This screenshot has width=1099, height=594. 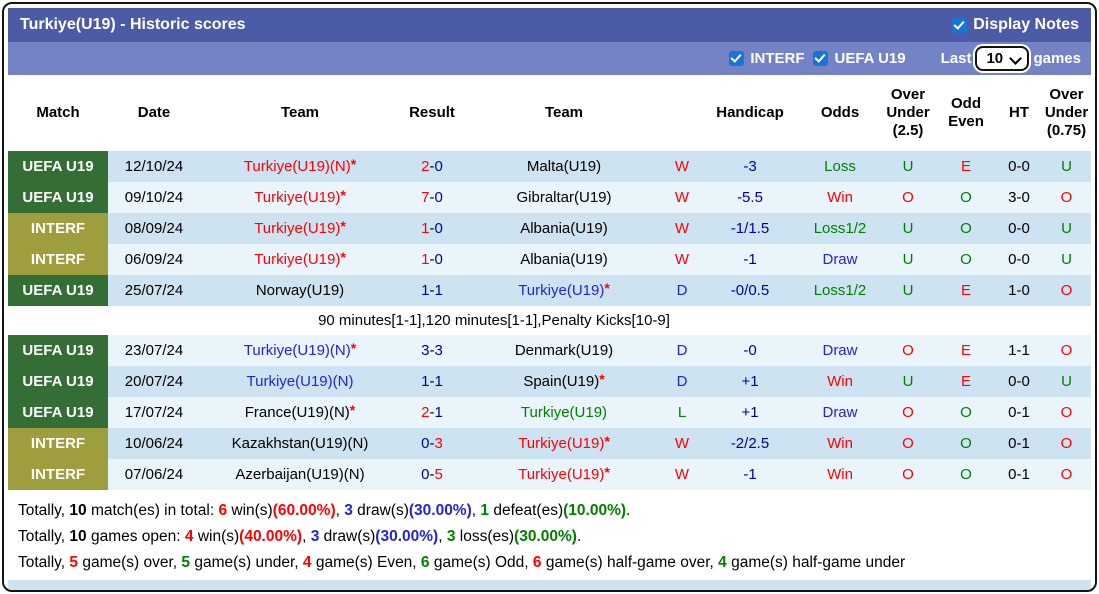 What do you see at coordinates (750, 350) in the screenshot?
I see `handicap: -0` at bounding box center [750, 350].